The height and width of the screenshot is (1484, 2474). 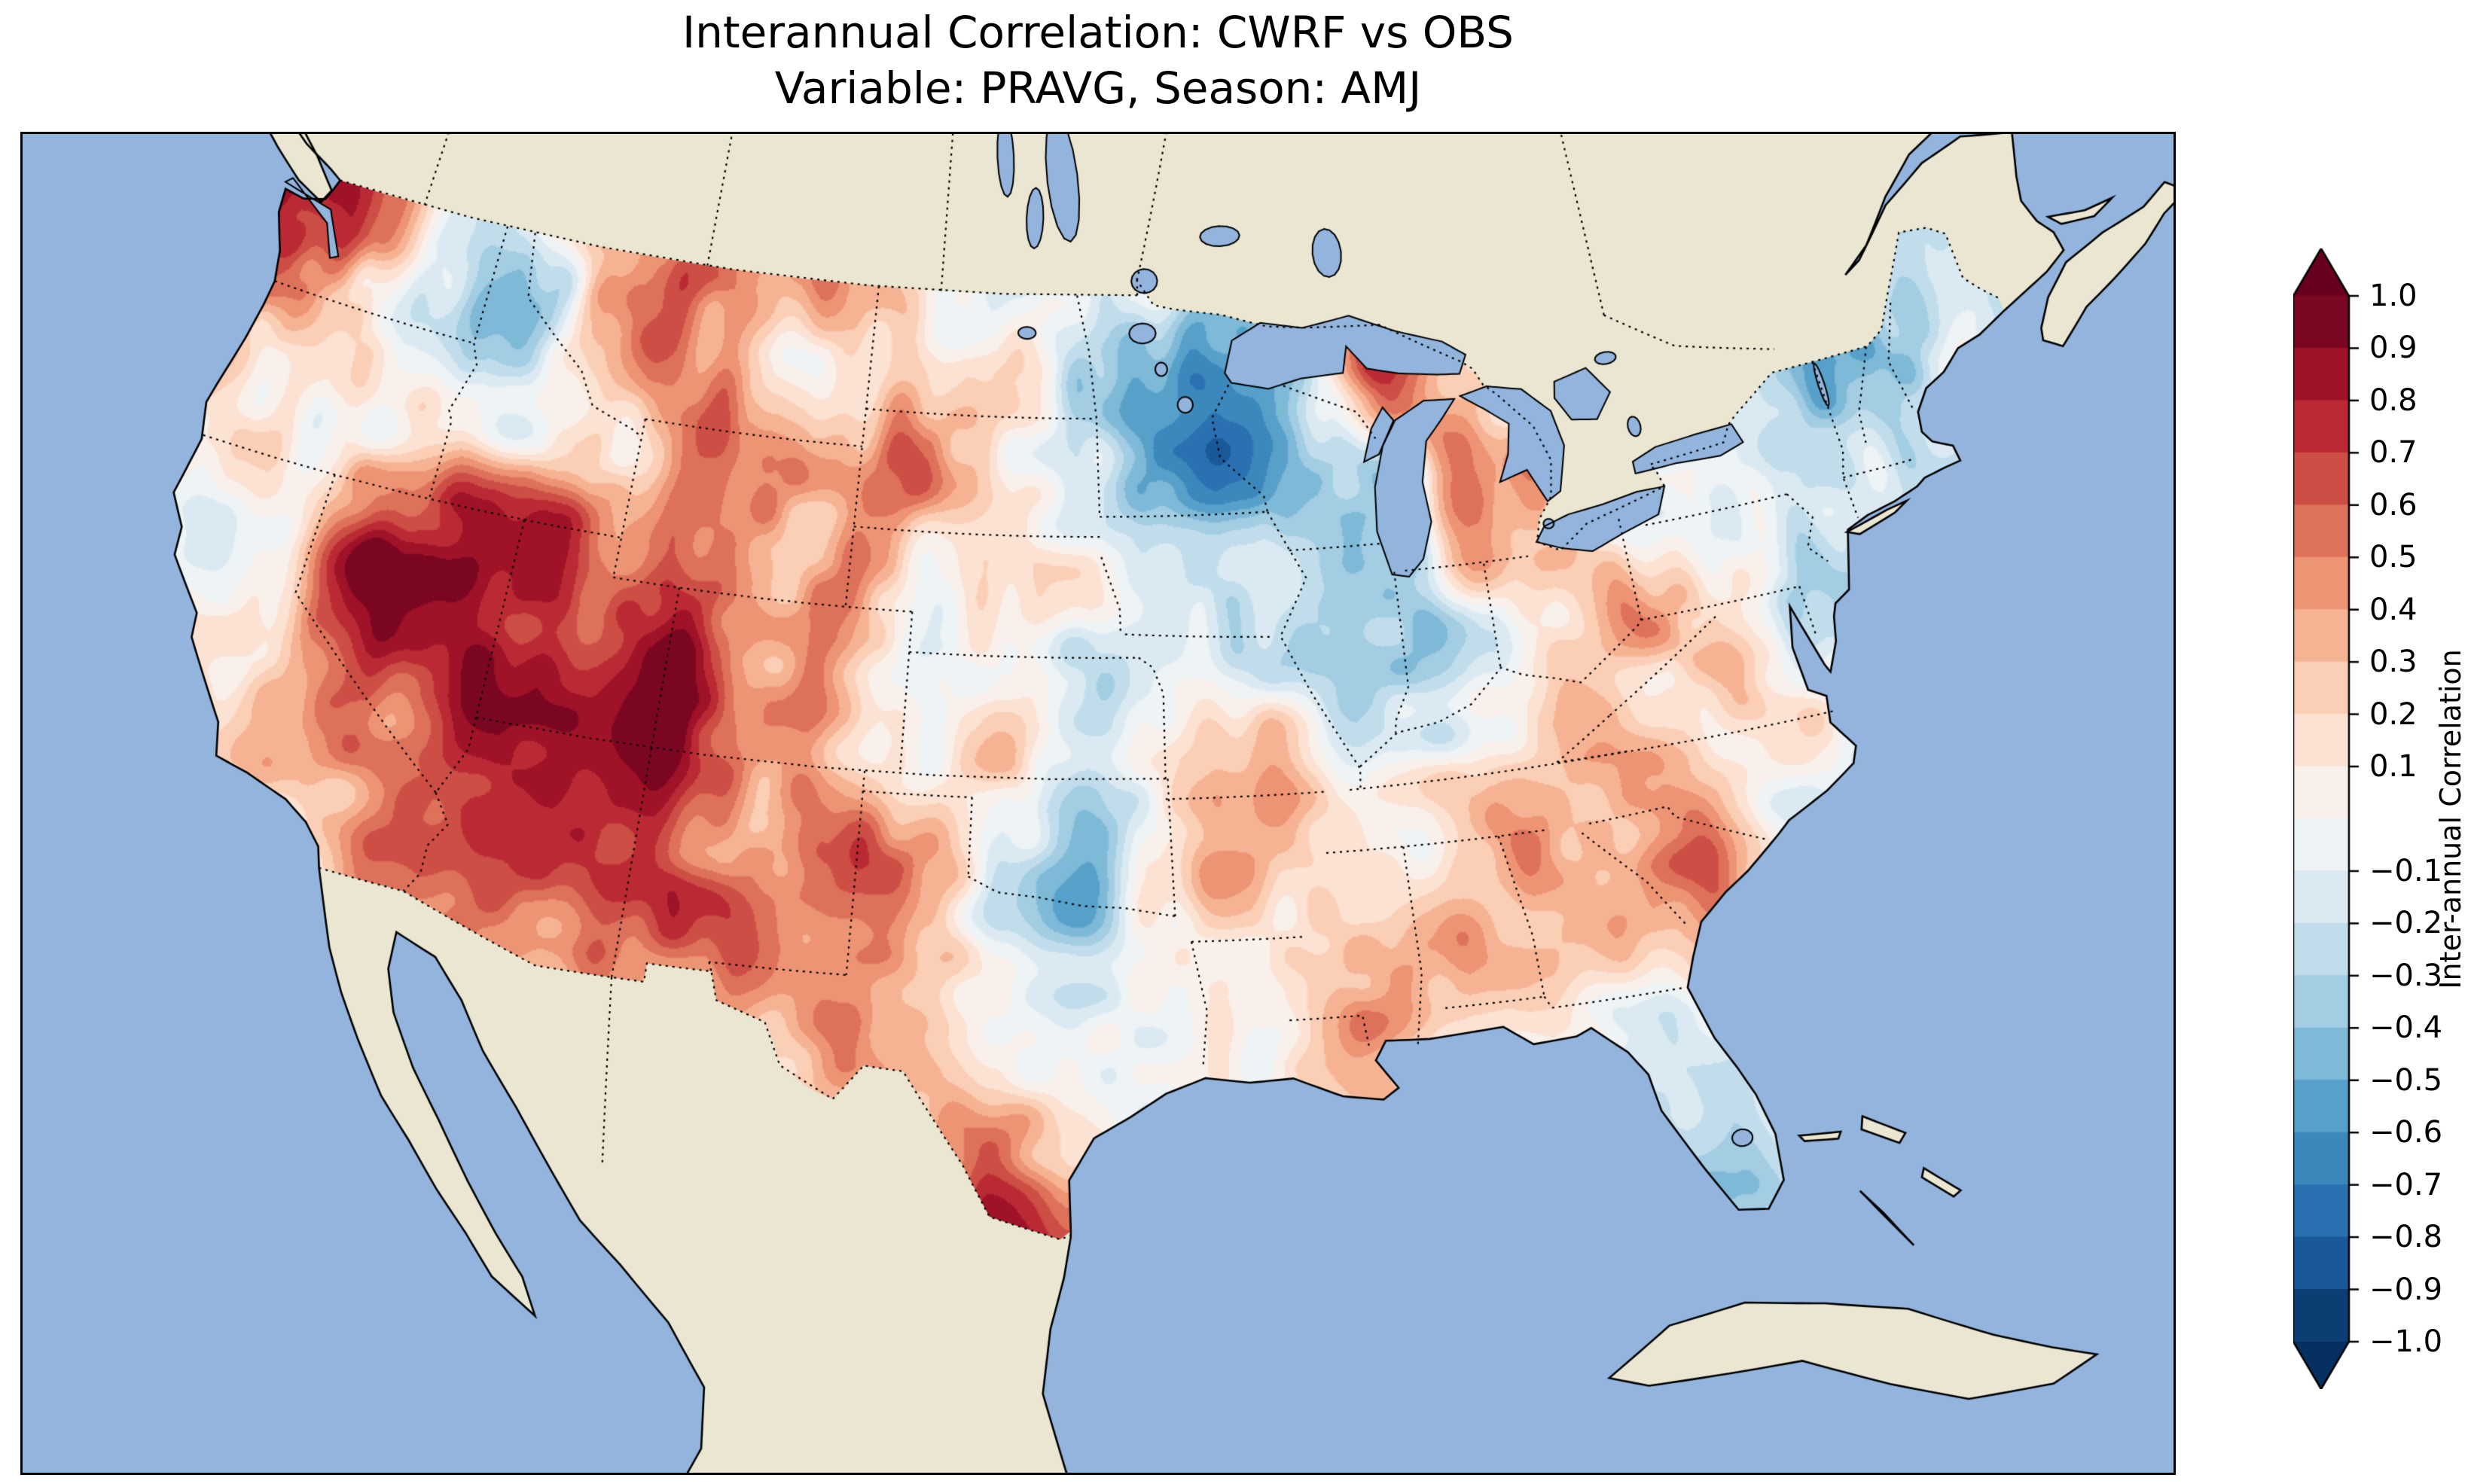 I want to click on colorbar-tick-label: 1.0, so click(x=2393, y=296).